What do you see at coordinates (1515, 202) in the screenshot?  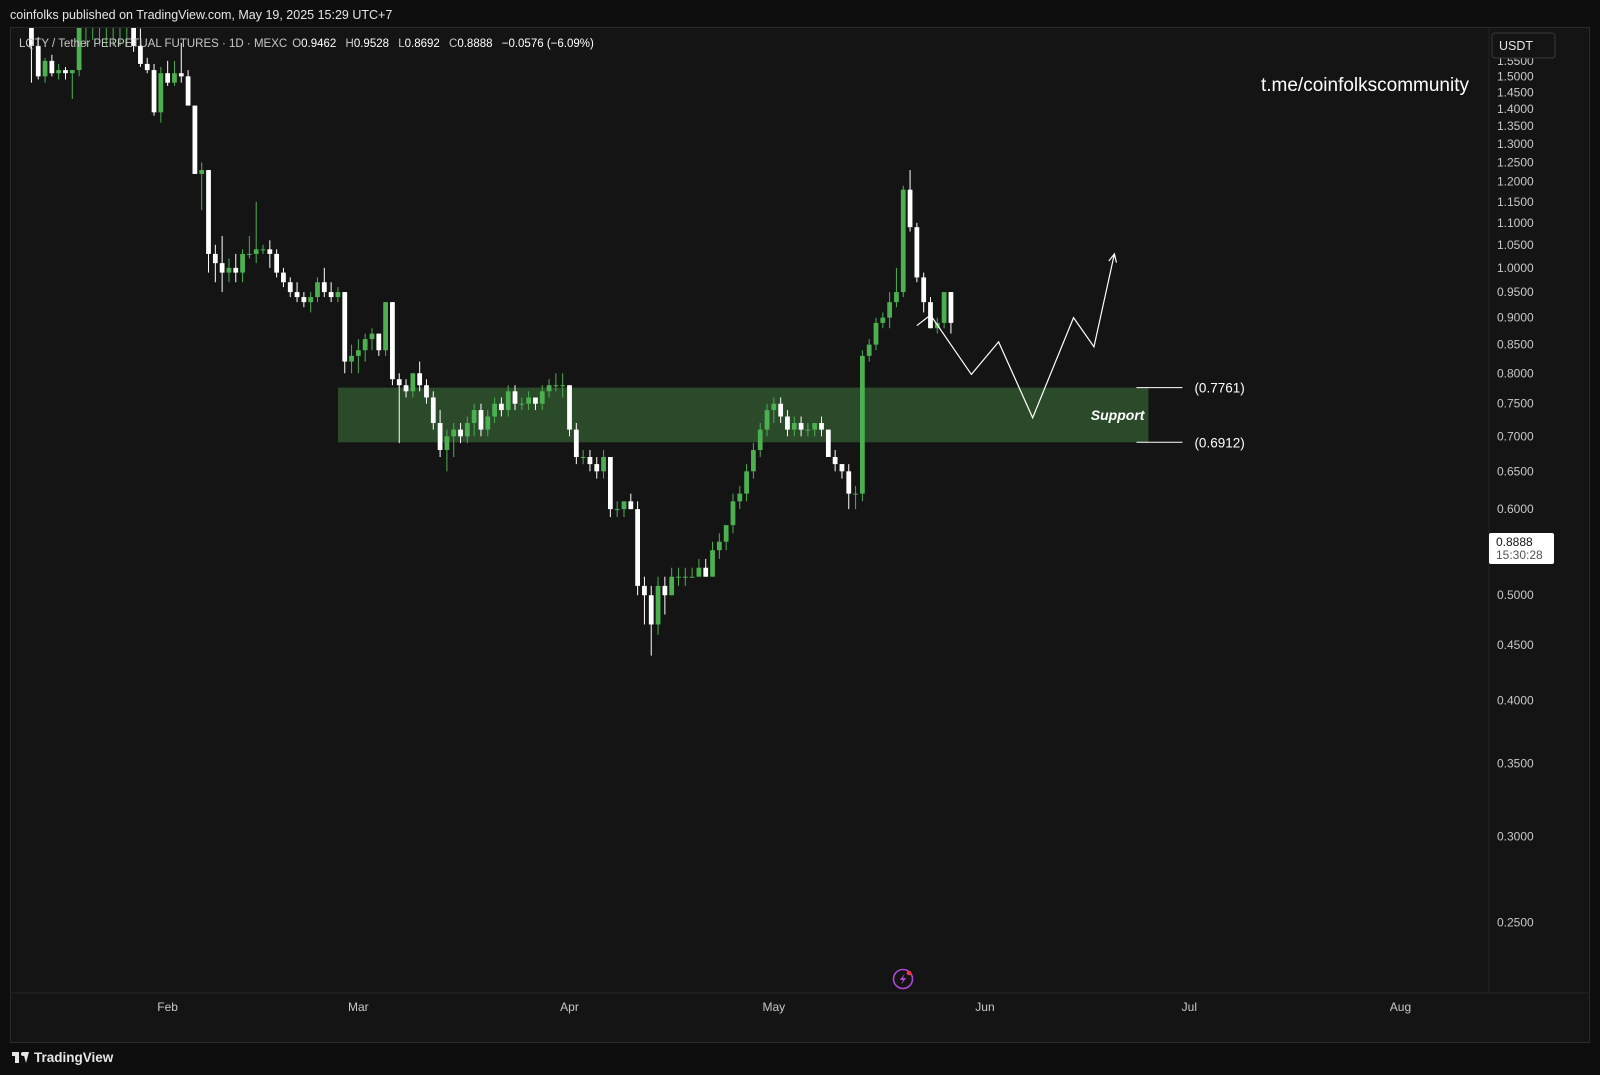 I see `y-tick-label: 1.1500` at bounding box center [1515, 202].